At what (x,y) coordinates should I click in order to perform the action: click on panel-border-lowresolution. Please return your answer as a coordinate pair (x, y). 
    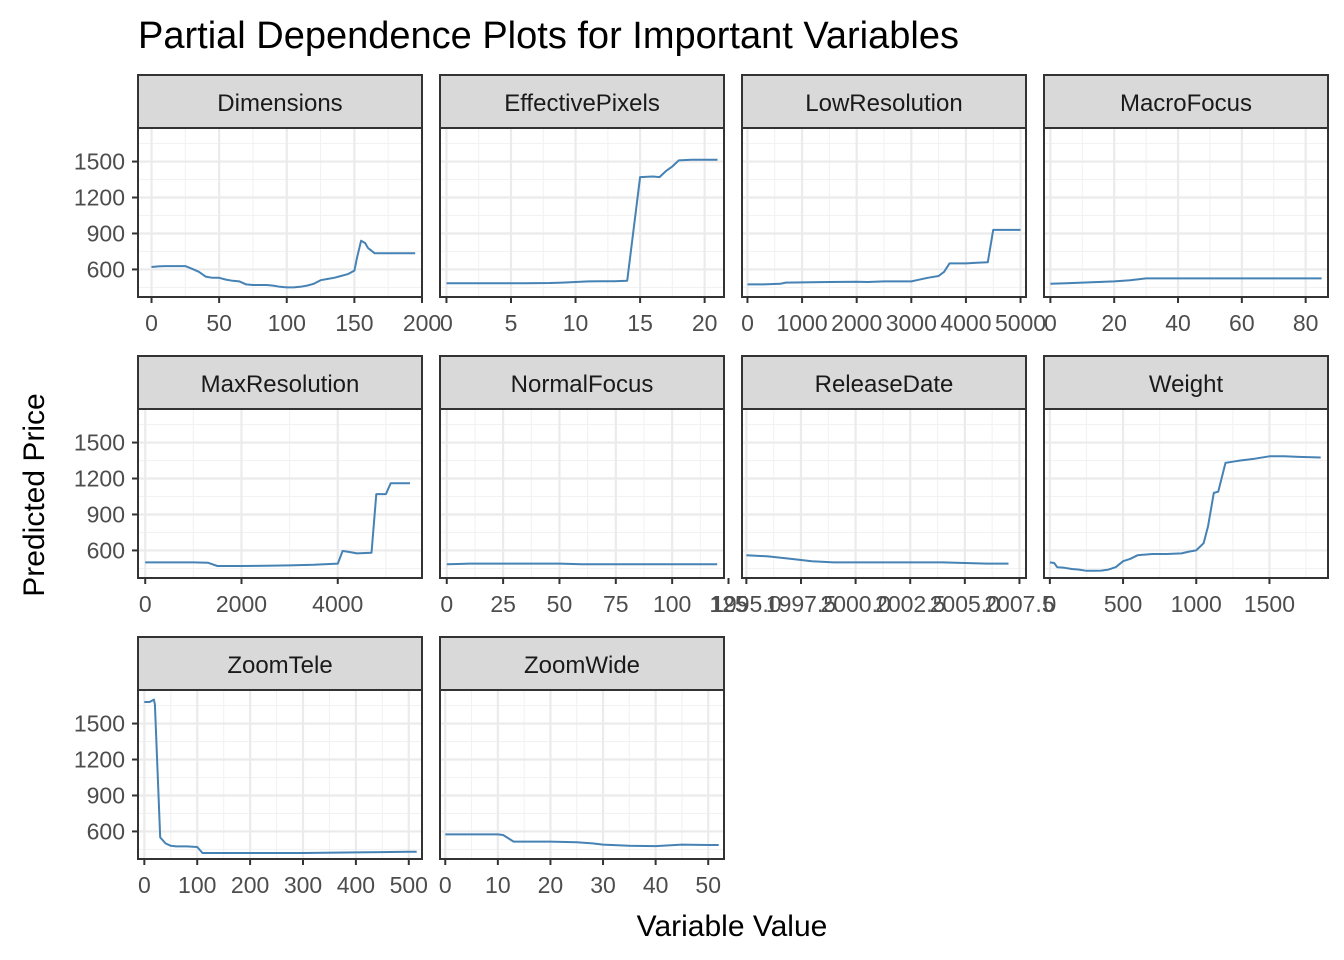
    Looking at the image, I should click on (884, 212).